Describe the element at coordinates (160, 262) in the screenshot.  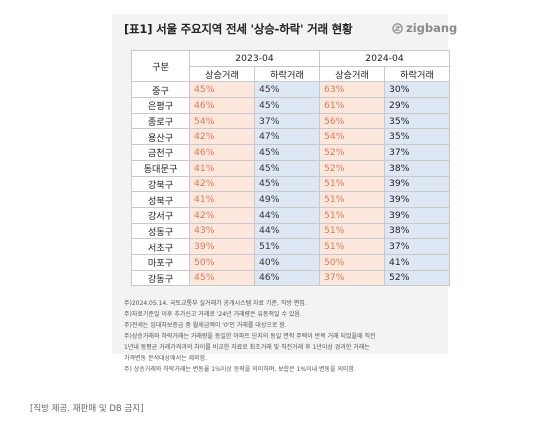
I see `region-cell: 마포구` at that location.